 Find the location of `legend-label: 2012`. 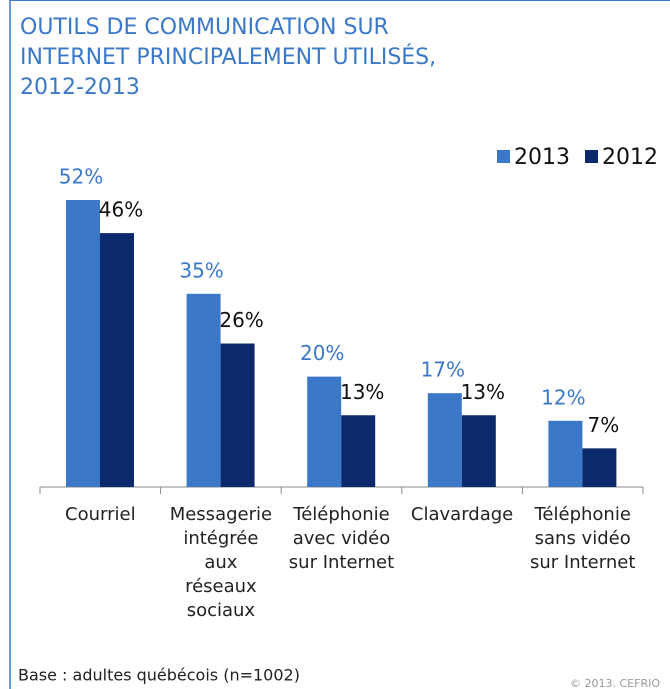

legend-label: 2012 is located at coordinates (630, 157).